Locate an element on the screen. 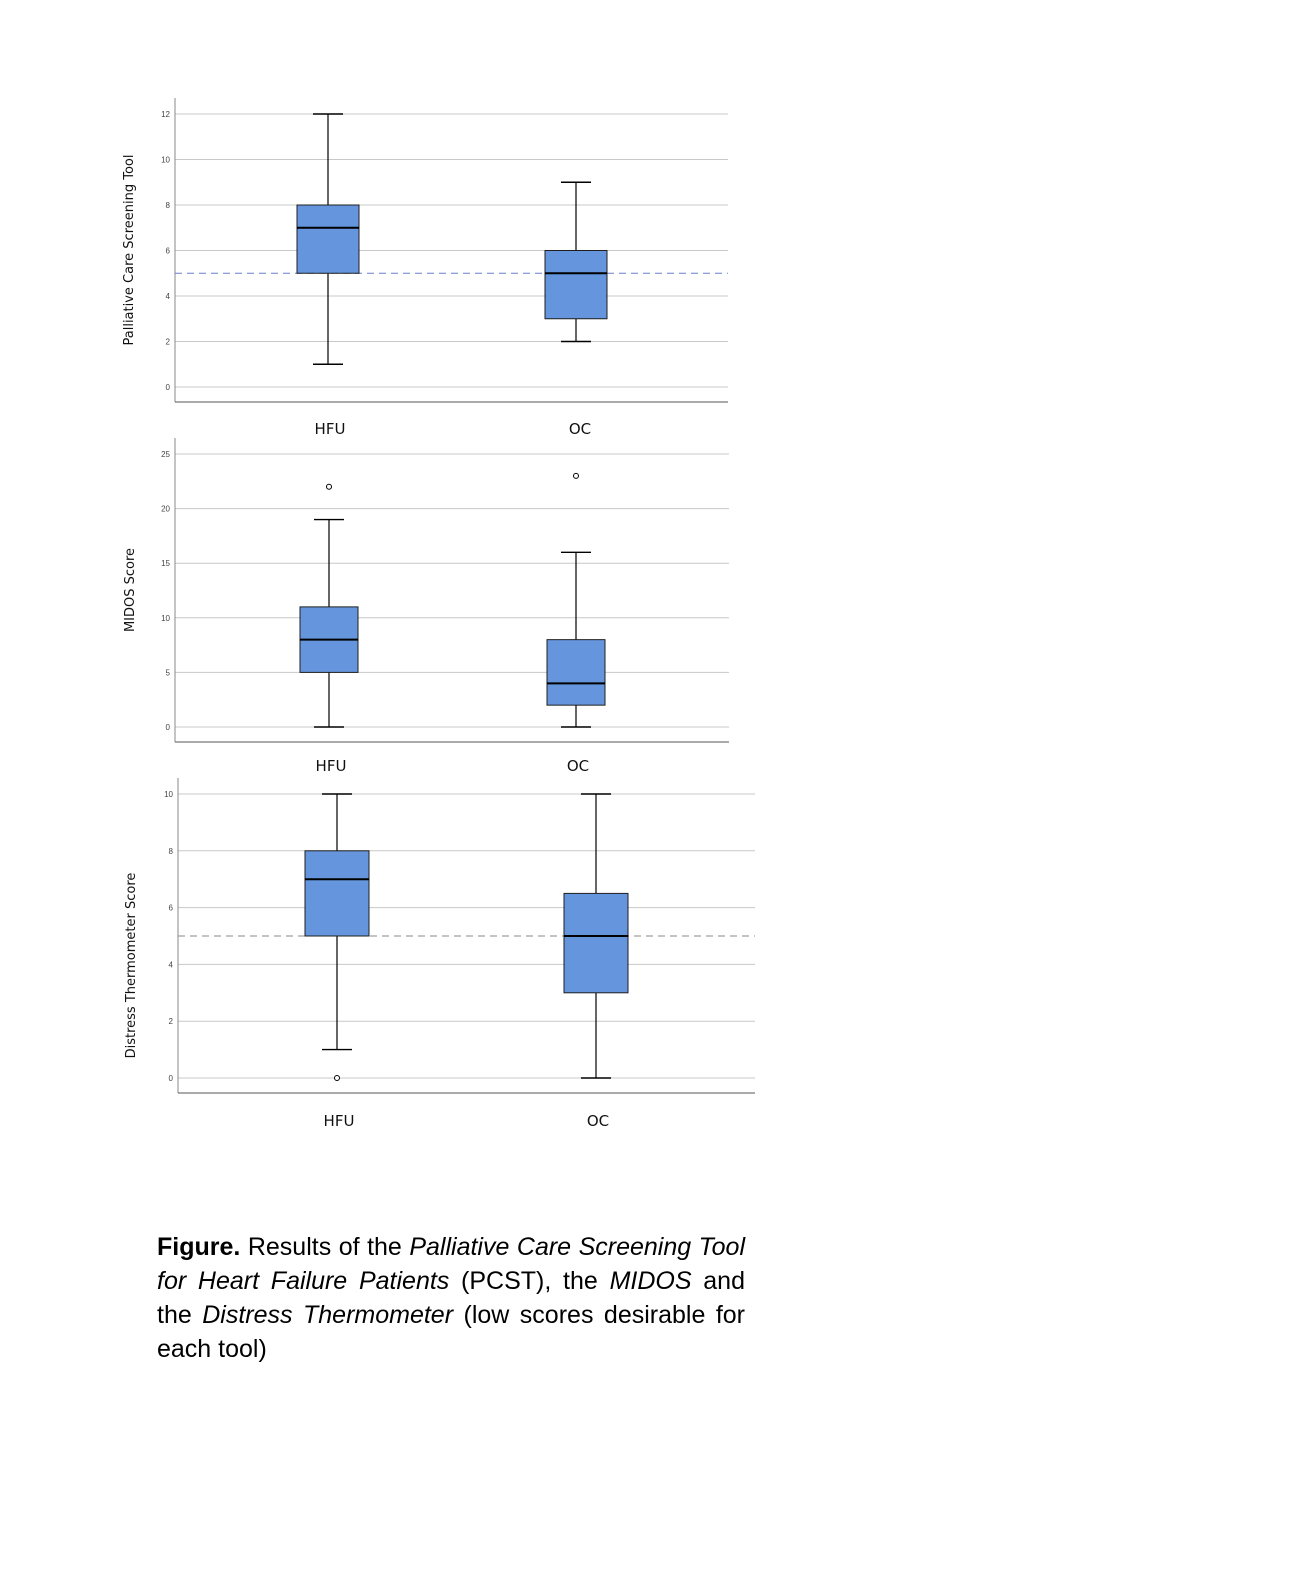  chart-2-y-tick-label: 10 is located at coordinates (165, 618).